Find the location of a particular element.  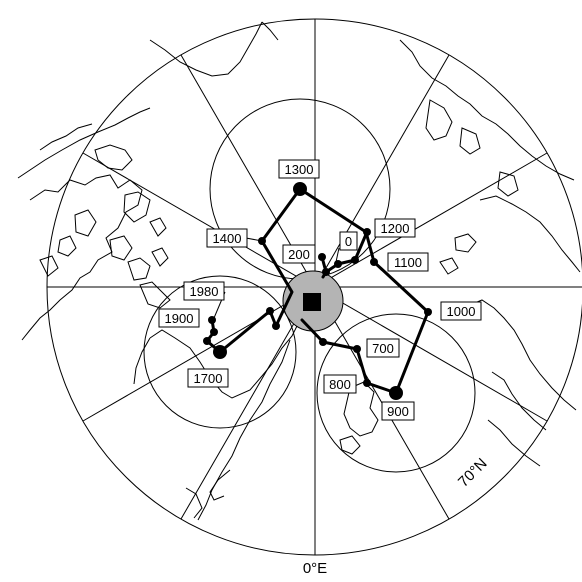

label-200: 200 is located at coordinates (299, 254).